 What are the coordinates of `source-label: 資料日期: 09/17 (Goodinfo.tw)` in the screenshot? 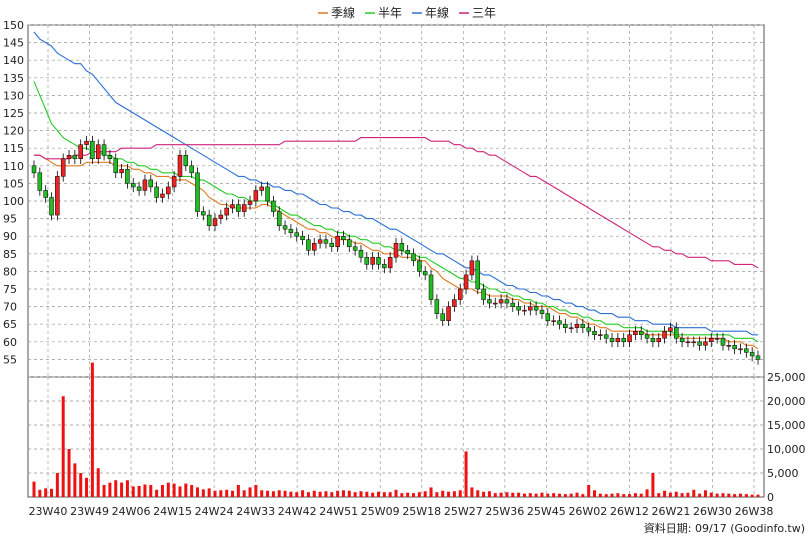 It's located at (724, 528).